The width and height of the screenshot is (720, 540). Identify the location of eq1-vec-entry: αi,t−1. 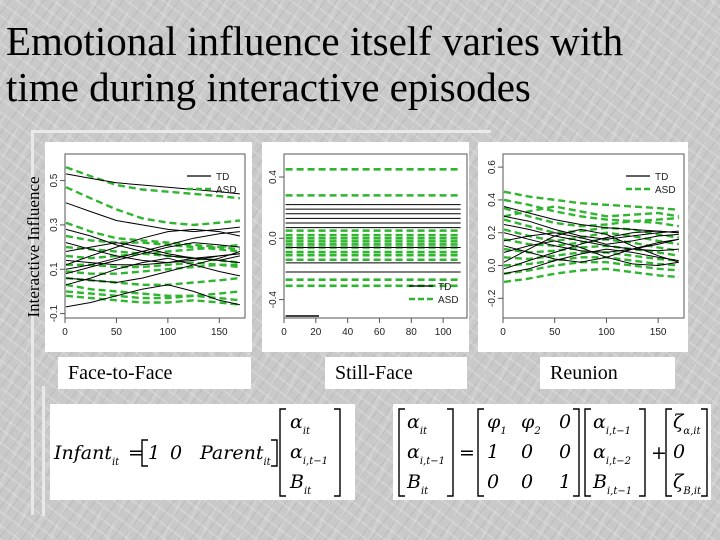
(309, 454).